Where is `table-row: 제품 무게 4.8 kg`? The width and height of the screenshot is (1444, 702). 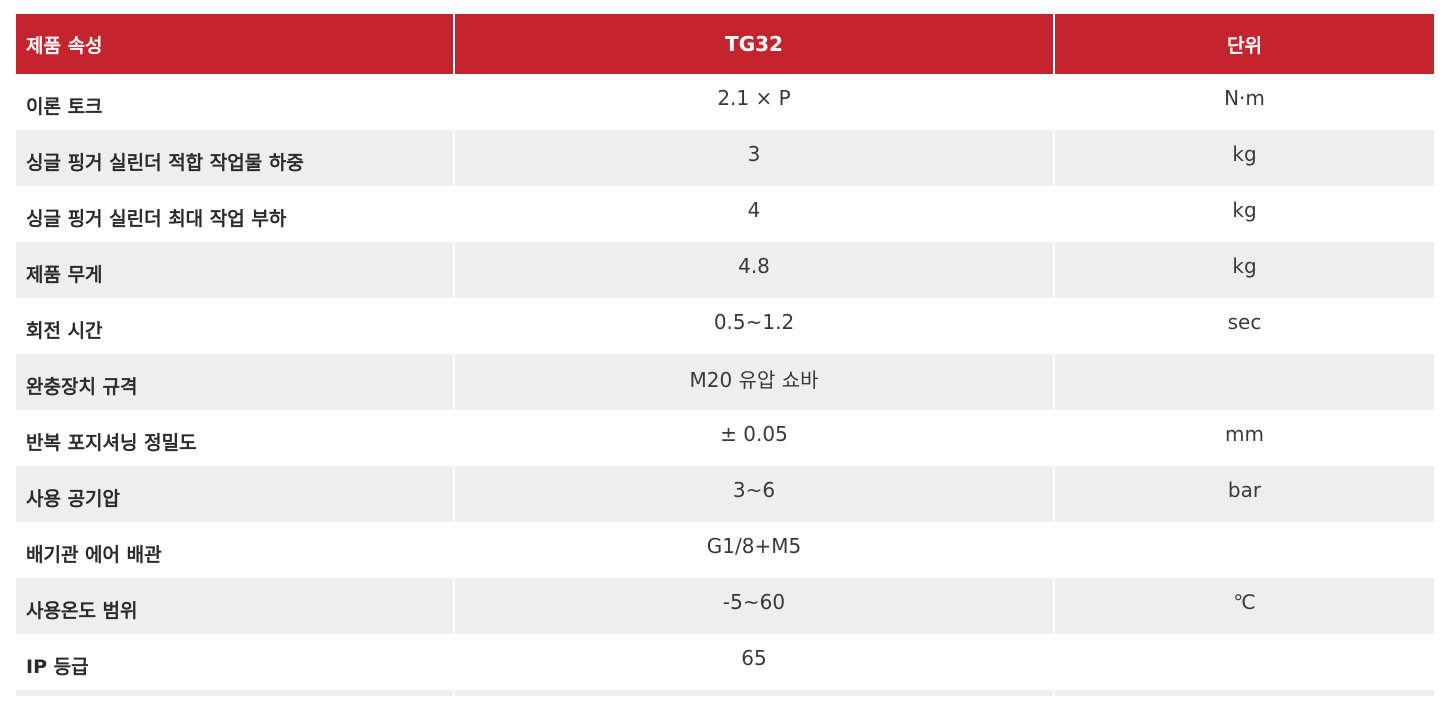
table-row: 제품 무게 4.8 kg is located at coordinates (725, 270).